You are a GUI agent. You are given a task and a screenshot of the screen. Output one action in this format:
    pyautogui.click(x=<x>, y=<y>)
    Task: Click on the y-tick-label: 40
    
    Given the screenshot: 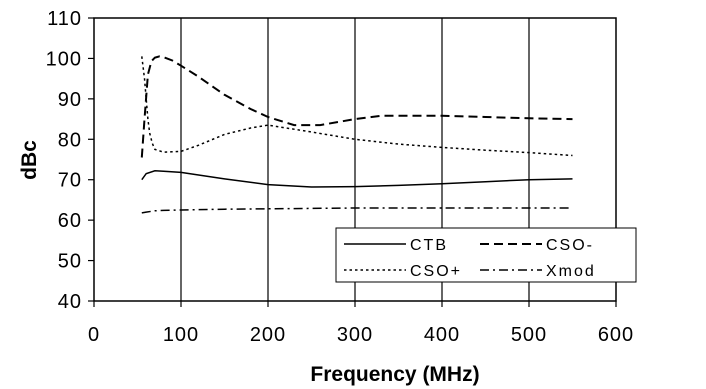 What is the action you would take?
    pyautogui.click(x=70, y=302)
    